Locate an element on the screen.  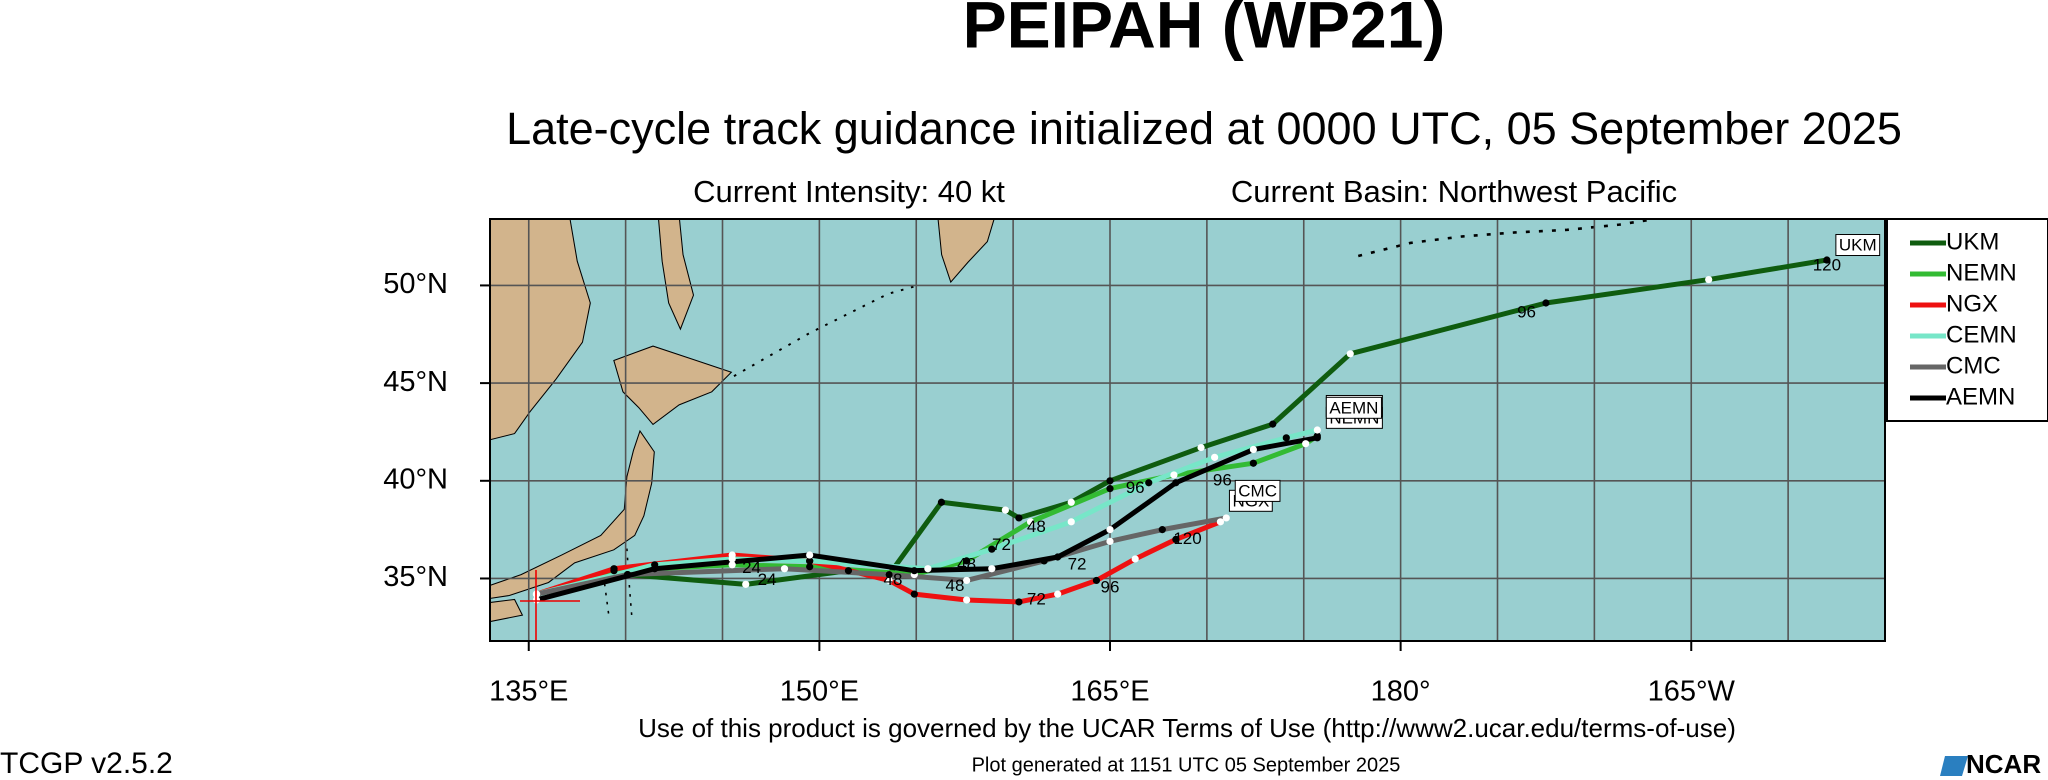
track-end-label: AEMN is located at coordinates (1353, 407).